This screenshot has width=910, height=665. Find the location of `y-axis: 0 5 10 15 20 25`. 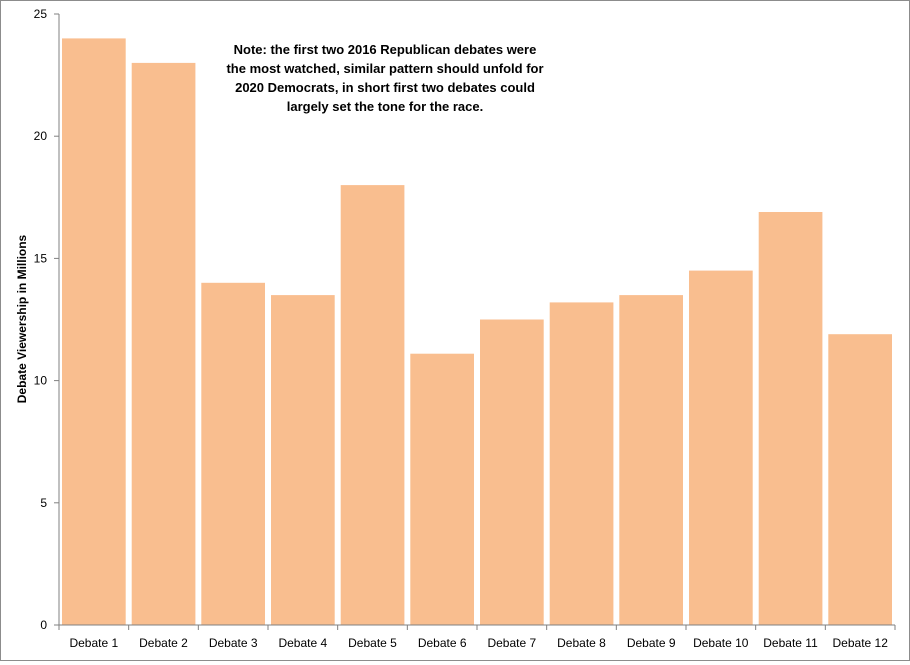

y-axis: 0 5 10 15 20 25 is located at coordinates (47, 319).